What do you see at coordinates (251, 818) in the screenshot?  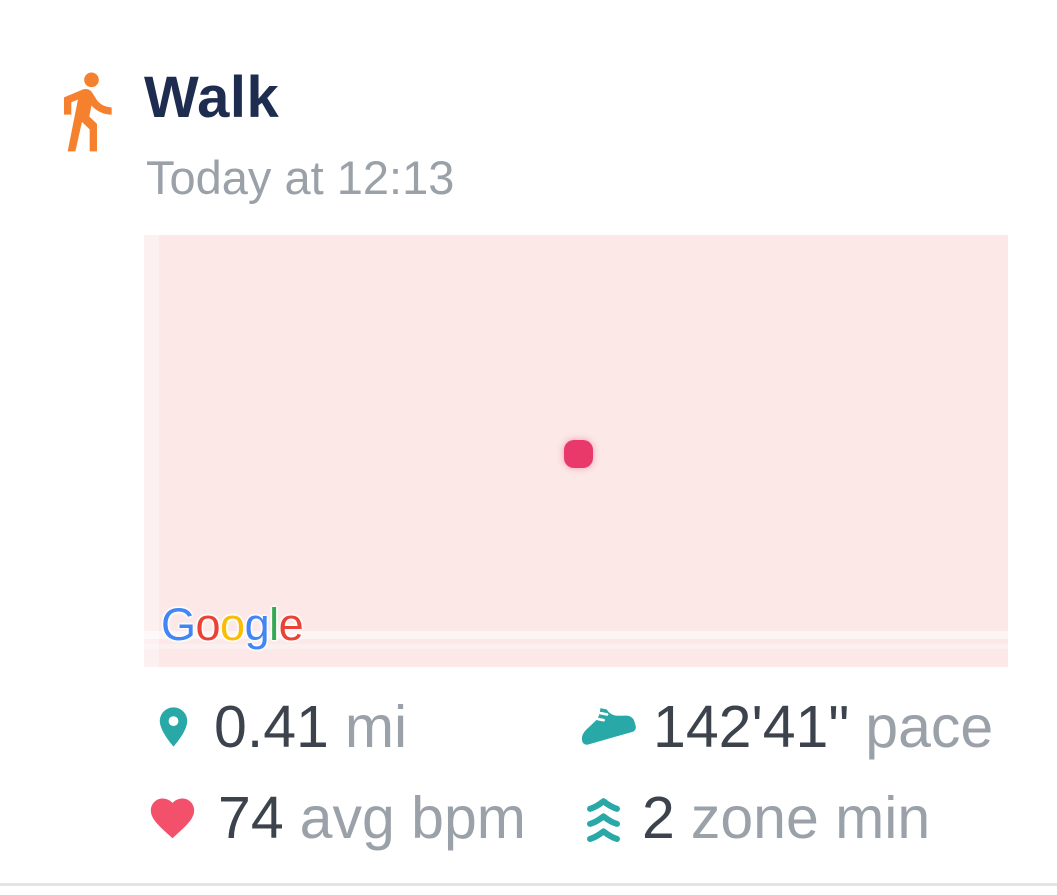 I see `stat-value: 74` at bounding box center [251, 818].